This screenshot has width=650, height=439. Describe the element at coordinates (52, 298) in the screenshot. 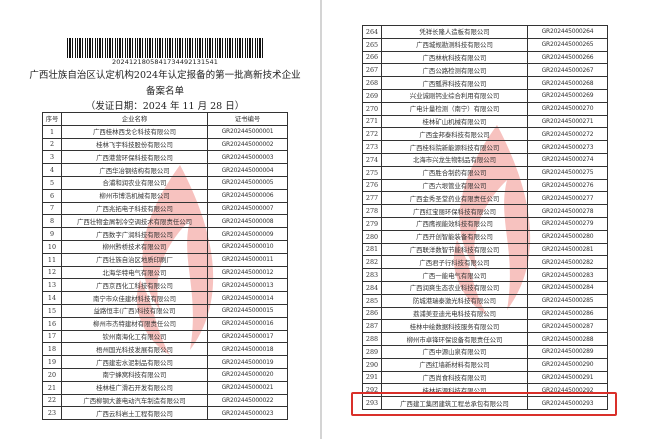

I see `row-number: 14` at that location.